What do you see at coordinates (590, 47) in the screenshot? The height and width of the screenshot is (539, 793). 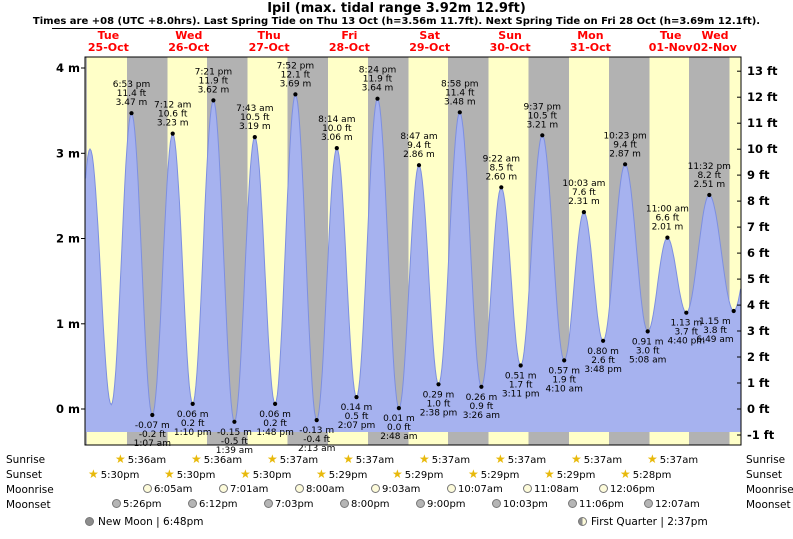 I see `day-date-label: 31-Oct` at bounding box center [590, 47].